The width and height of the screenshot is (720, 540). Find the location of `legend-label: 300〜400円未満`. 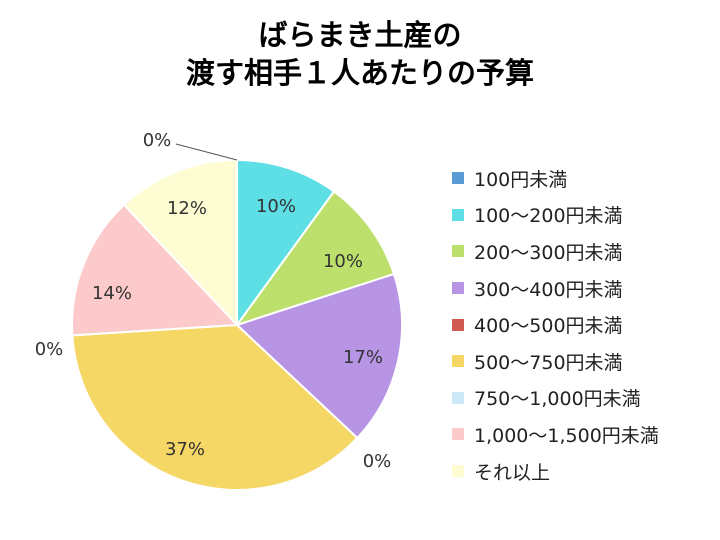

legend-label: 300〜400円未満 is located at coordinates (548, 289).